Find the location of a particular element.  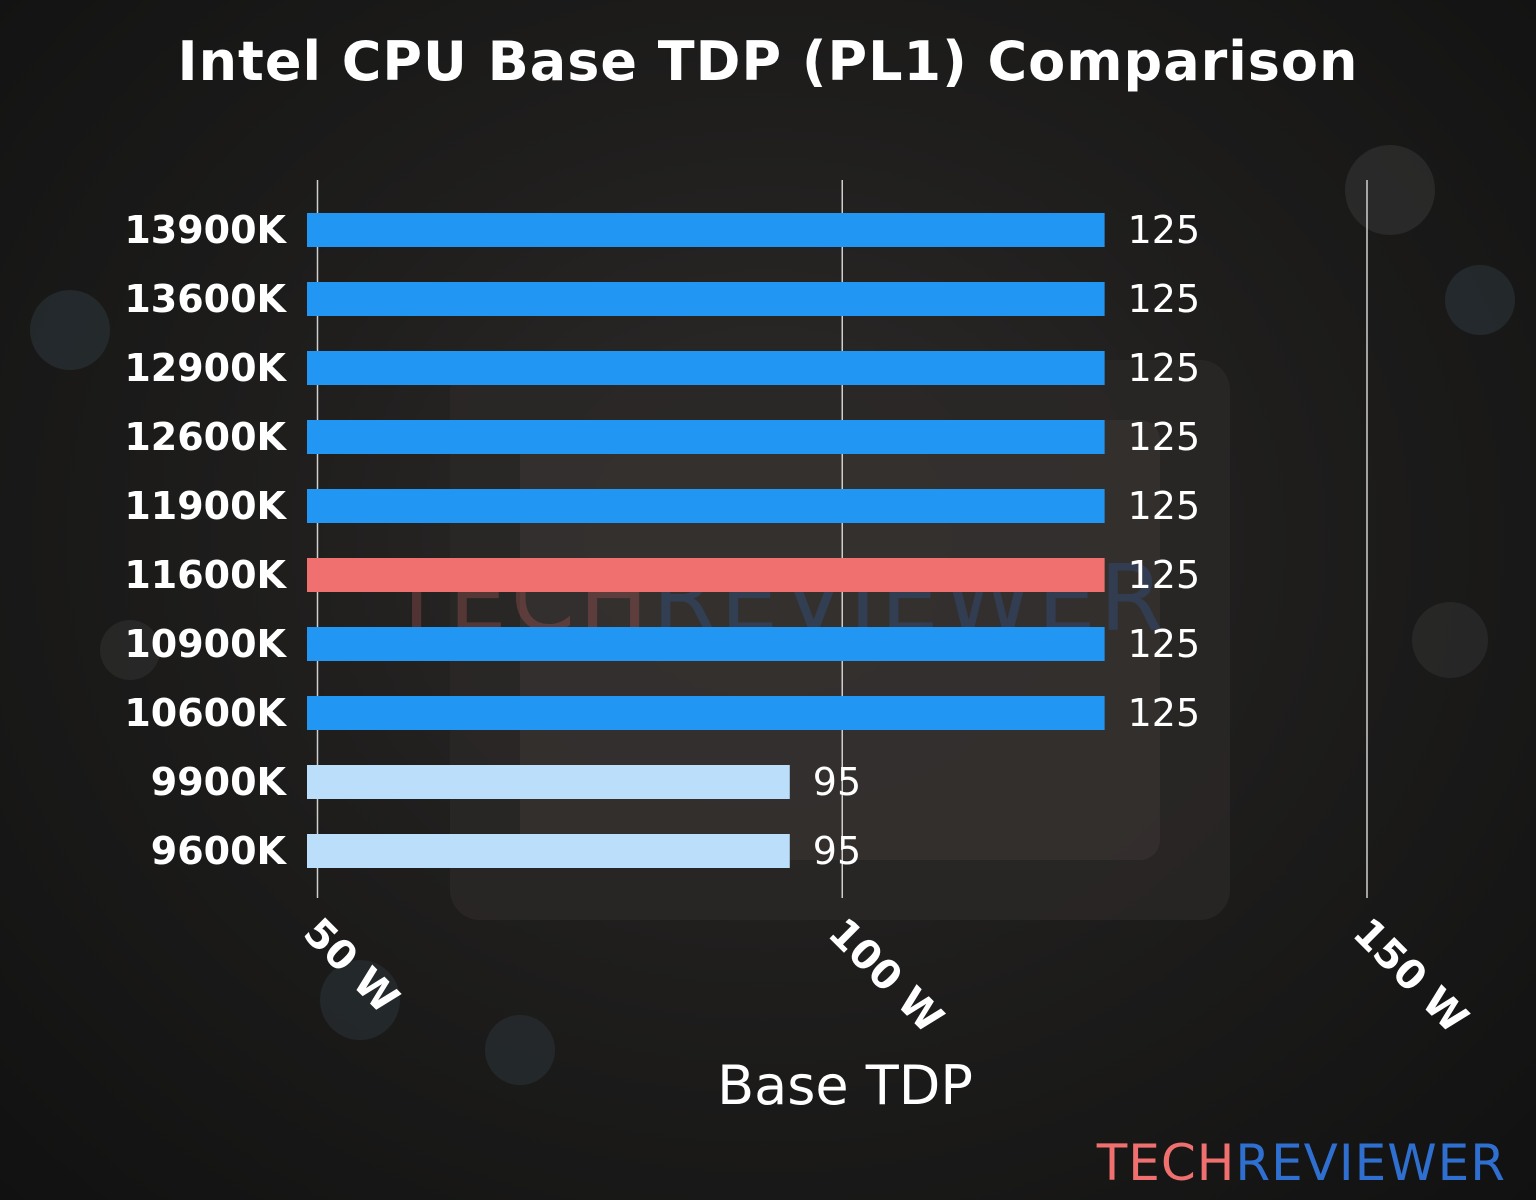

x-axis-label: Base TDP is located at coordinates (845, 1085).